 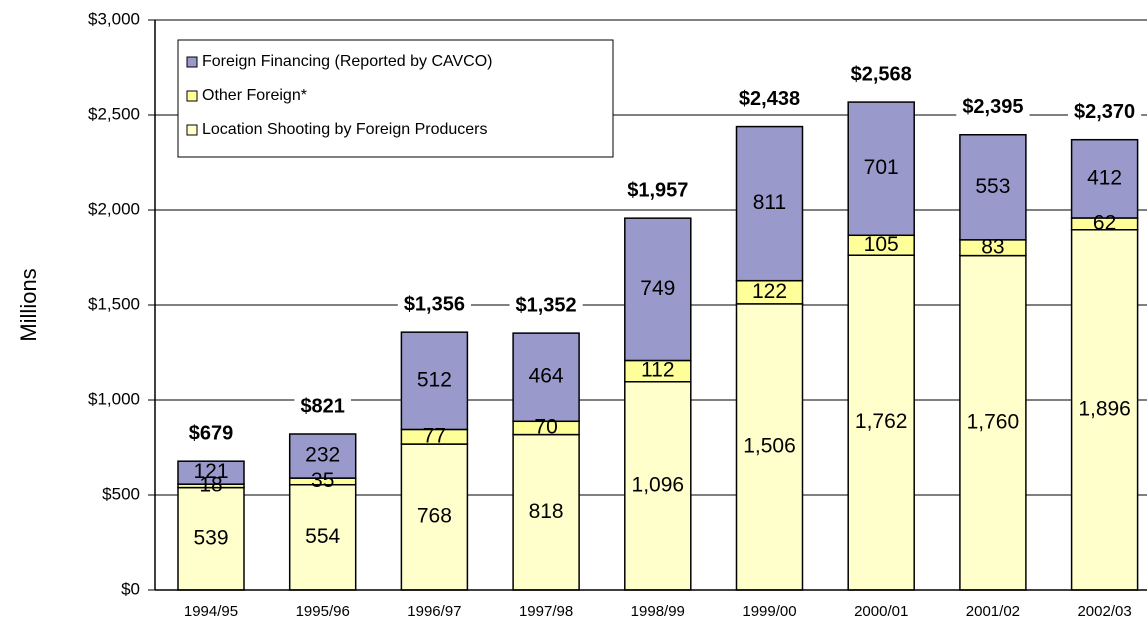 I want to click on x-tick-label: 1995/96, so click(x=323, y=611).